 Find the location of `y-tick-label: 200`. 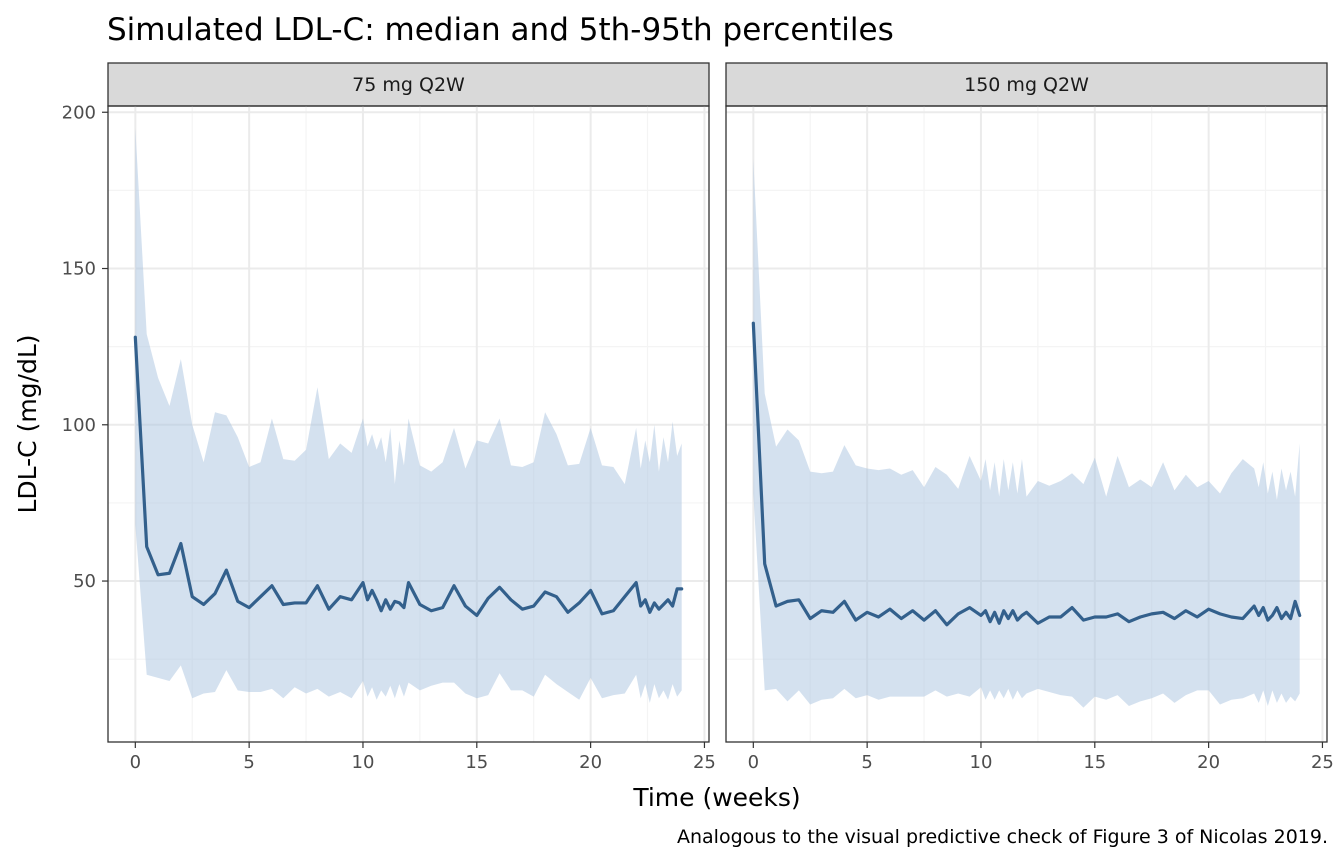

y-tick-label: 200 is located at coordinates (79, 112).